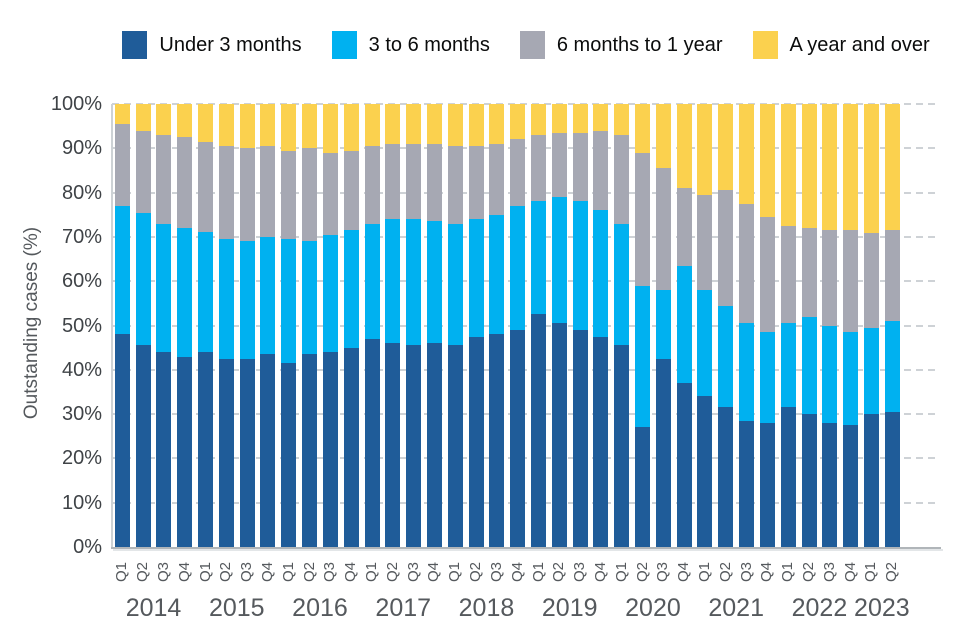  I want to click on year-label: 2021, so click(736, 608).